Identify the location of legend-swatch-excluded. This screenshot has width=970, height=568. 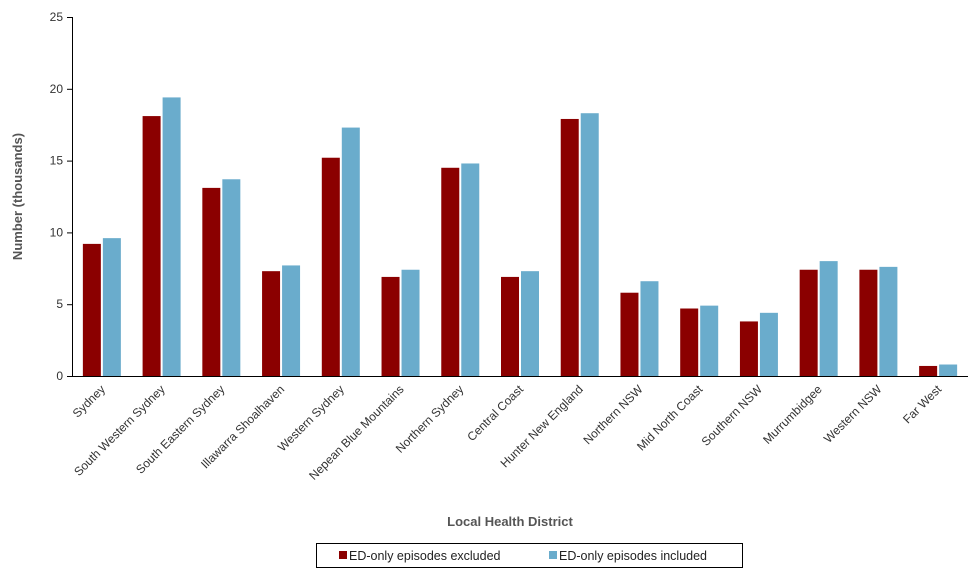
(343, 555).